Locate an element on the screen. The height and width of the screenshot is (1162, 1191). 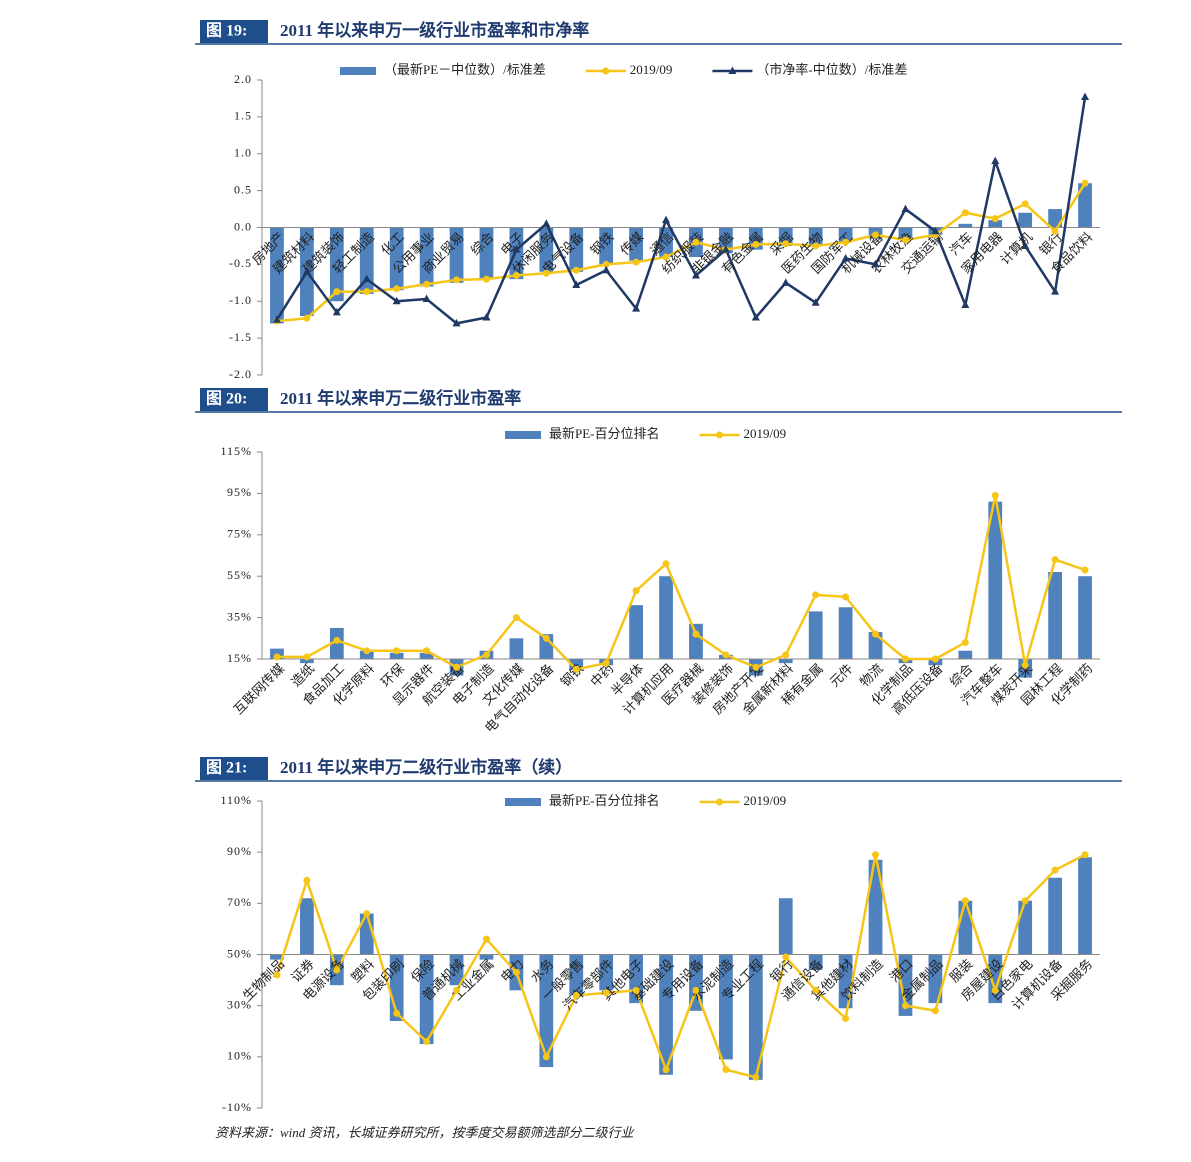
x-tick-label: 互联网传媒 is located at coordinates (259, 689).